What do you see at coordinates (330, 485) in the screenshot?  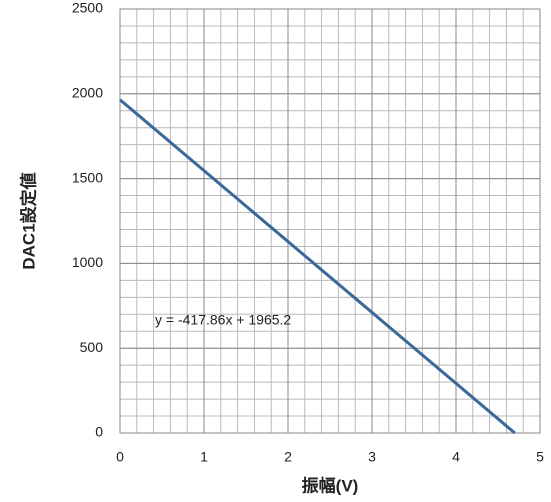 I see `x-axis-title: 振幅(V)` at bounding box center [330, 485].